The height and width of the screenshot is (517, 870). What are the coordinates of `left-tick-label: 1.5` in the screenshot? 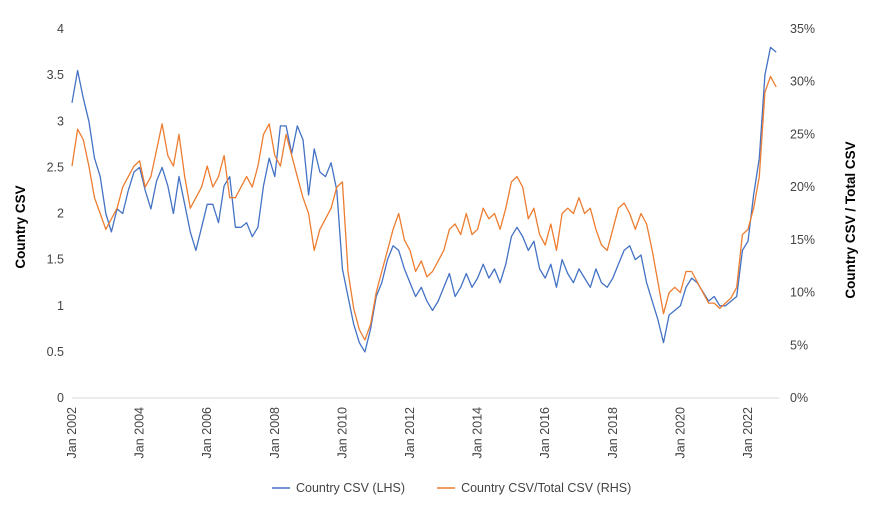 It's located at (55, 260).